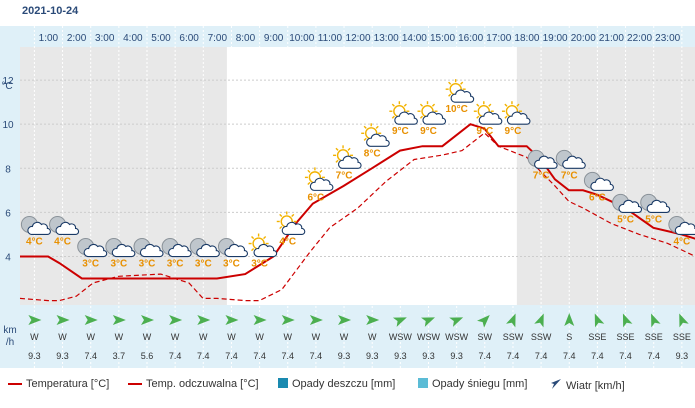  Describe the element at coordinates (8, 257) in the screenshot. I see `y-tick-label: 4` at that location.